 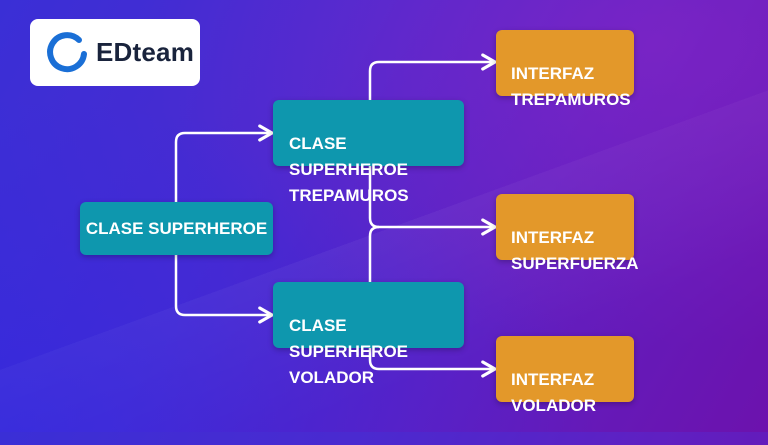 I want to click on link-trepamuros-to-i-trepamuros, so click(x=432, y=76).